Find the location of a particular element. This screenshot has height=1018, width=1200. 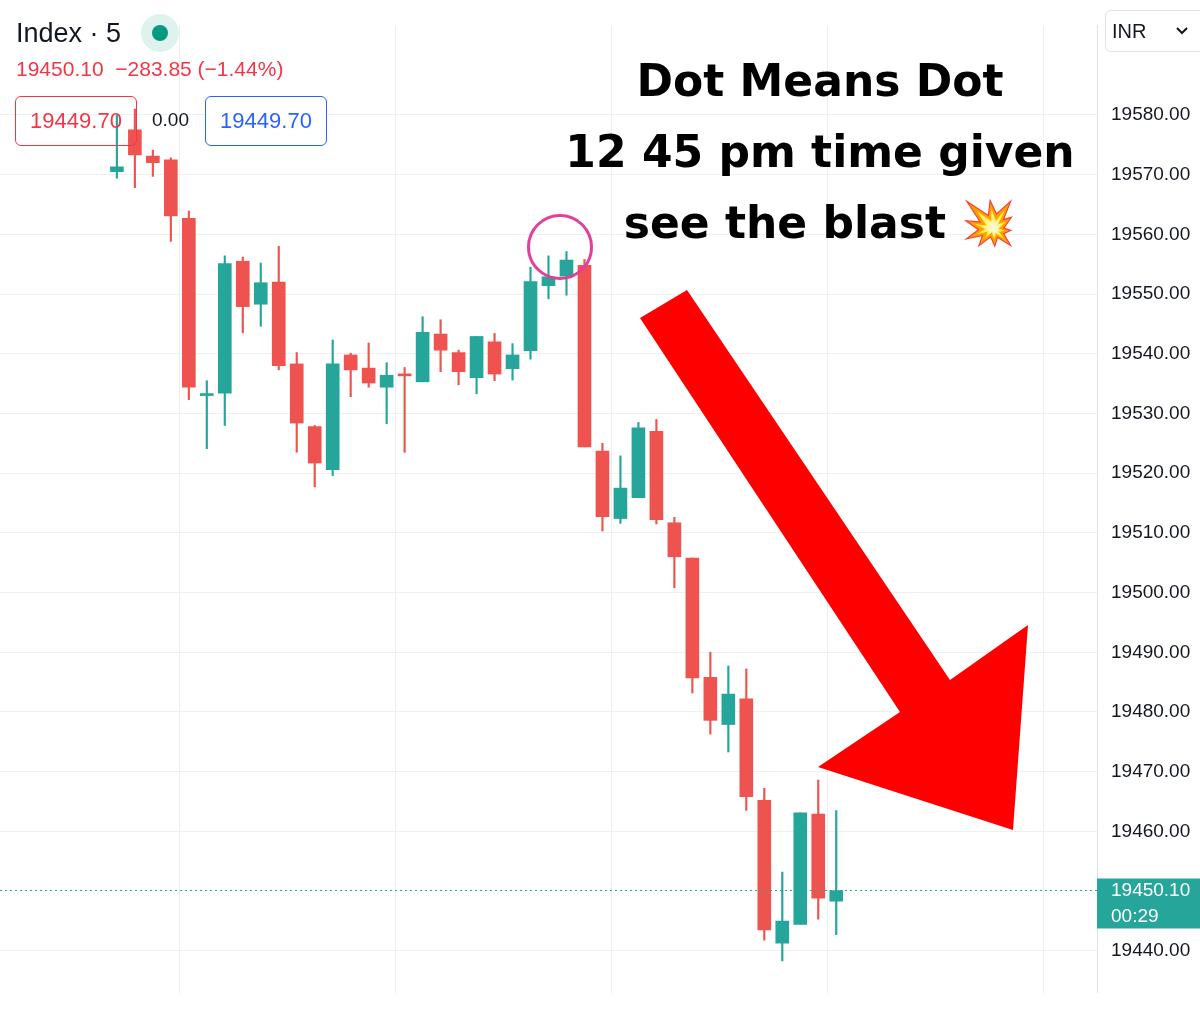

y-tick-label: 19570.00 is located at coordinates (1151, 173).